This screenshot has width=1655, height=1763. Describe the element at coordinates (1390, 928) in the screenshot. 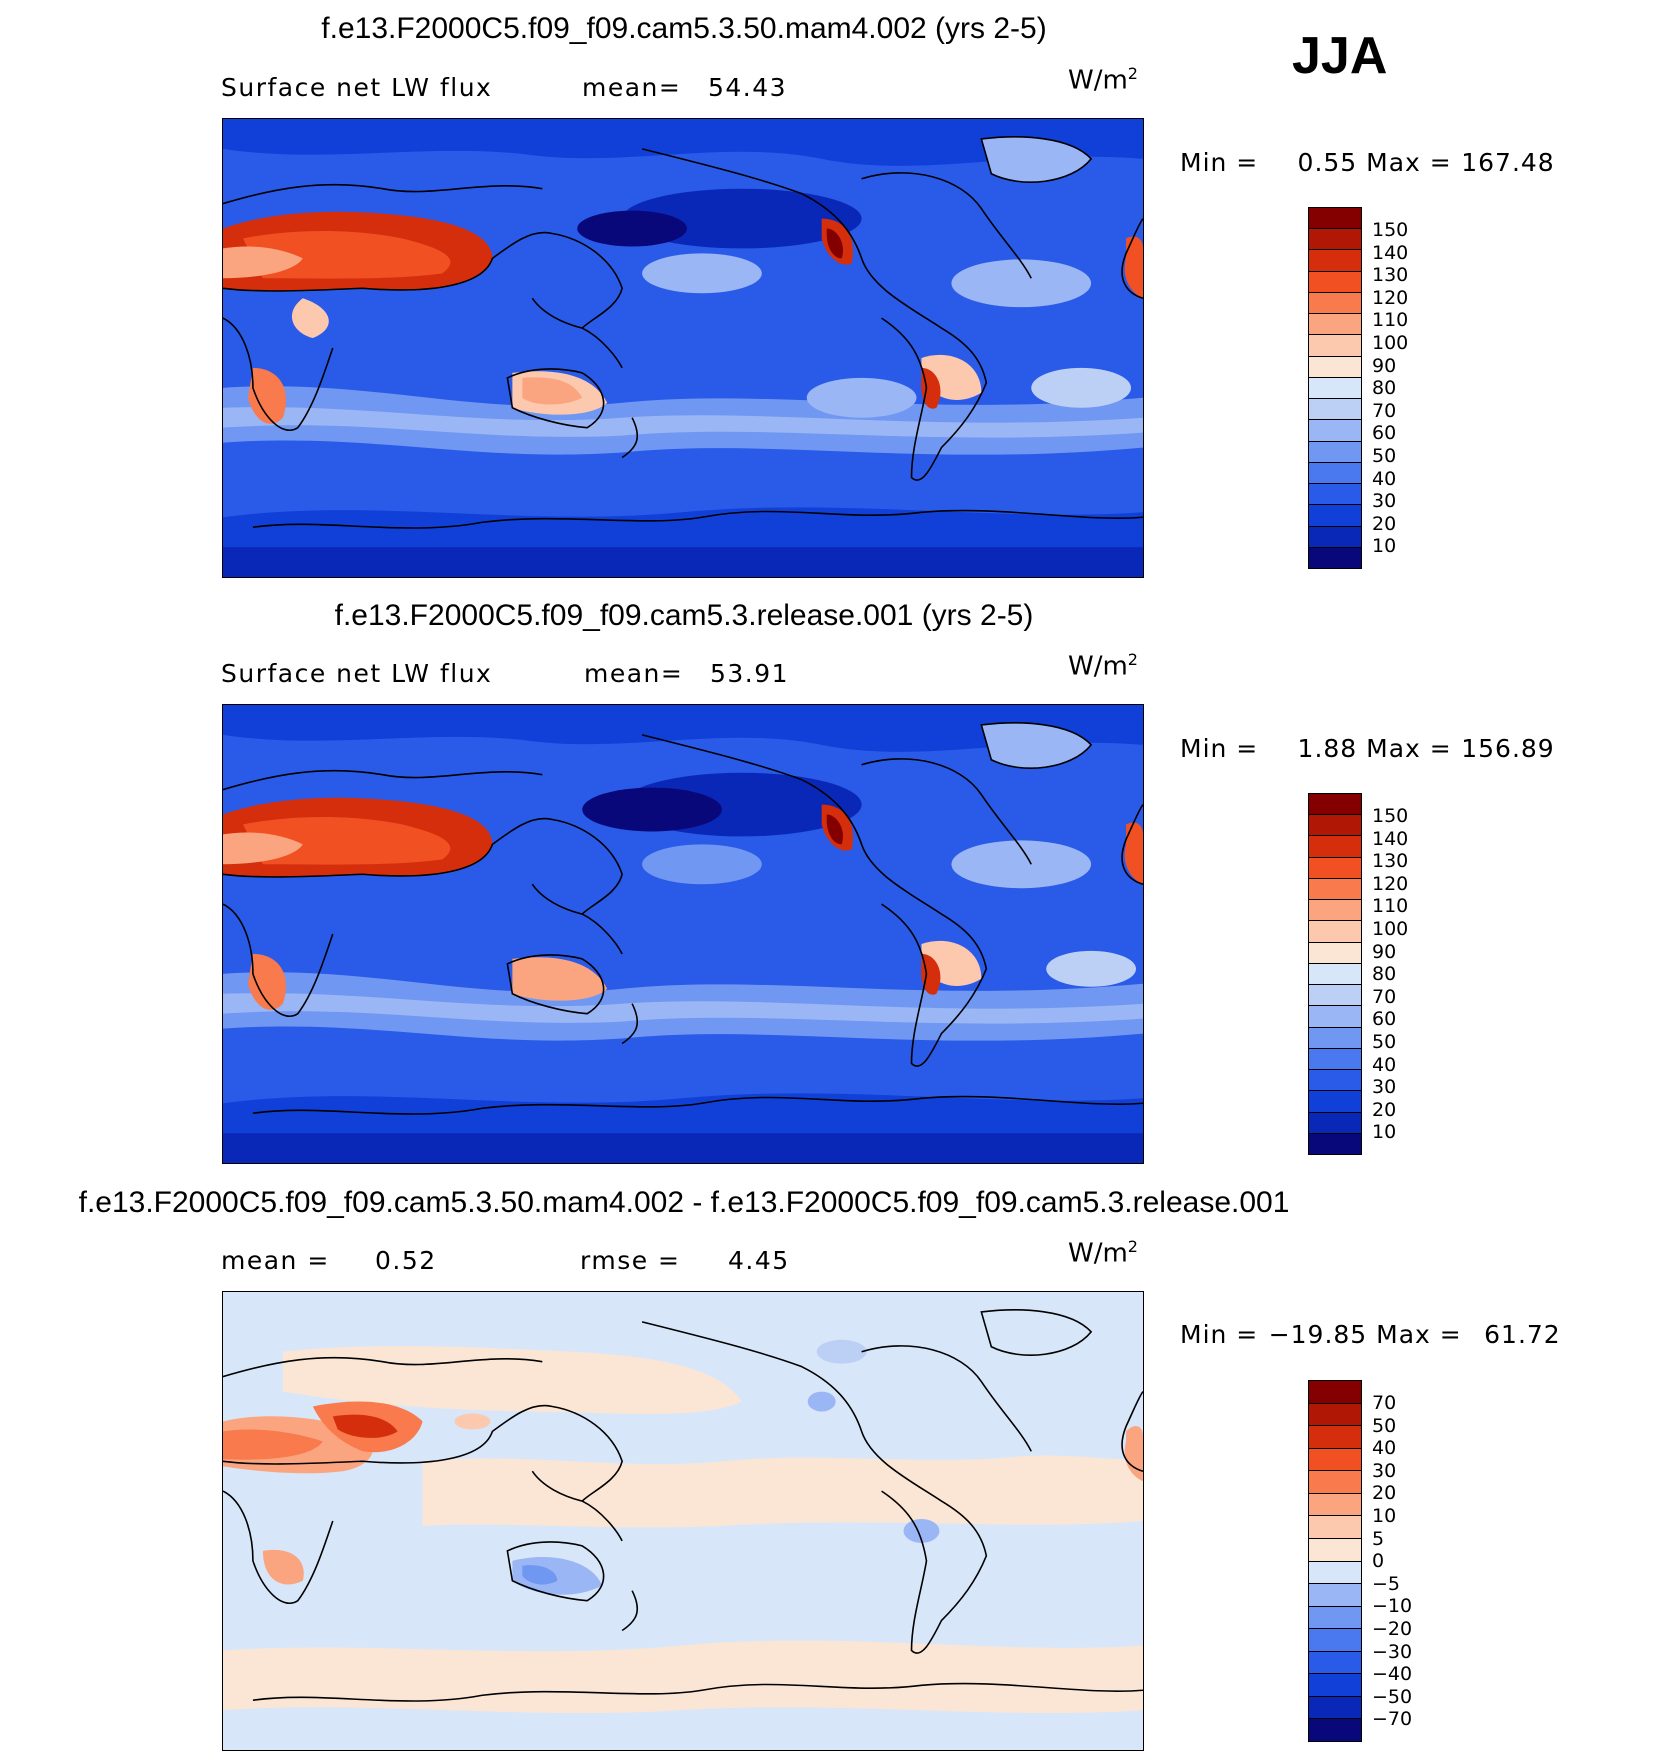

I see `colorbar-tick-label: 100` at that location.